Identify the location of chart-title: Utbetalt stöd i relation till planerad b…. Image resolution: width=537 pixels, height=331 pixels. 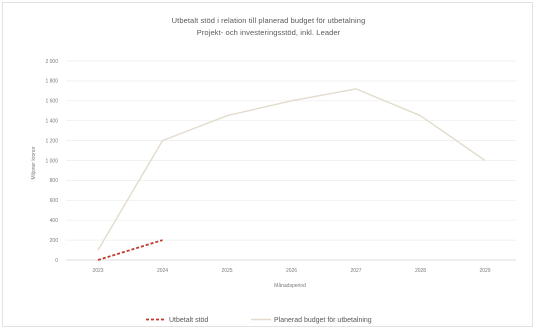
(268, 20).